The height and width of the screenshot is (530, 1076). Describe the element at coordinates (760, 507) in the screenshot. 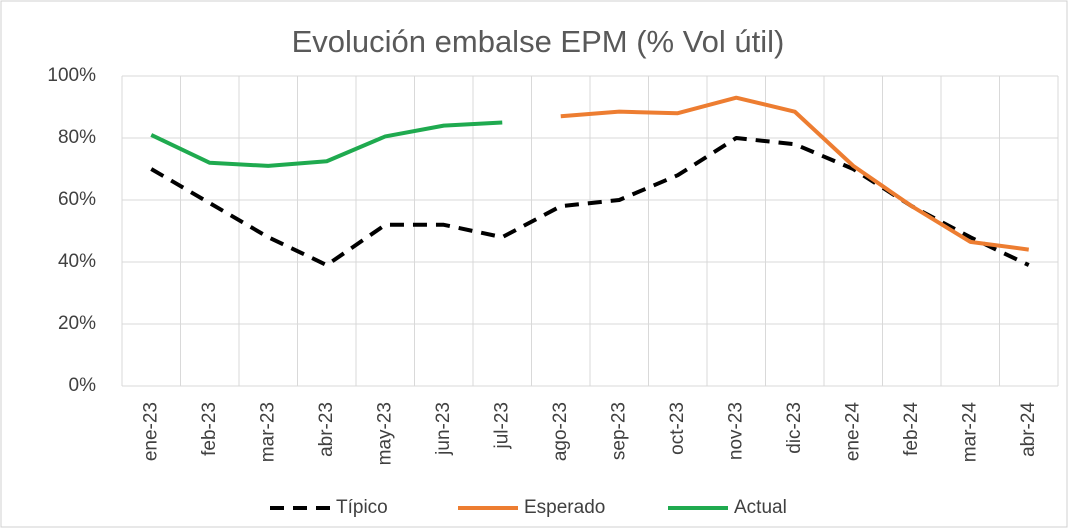

I see `legend-label: Actual` at that location.